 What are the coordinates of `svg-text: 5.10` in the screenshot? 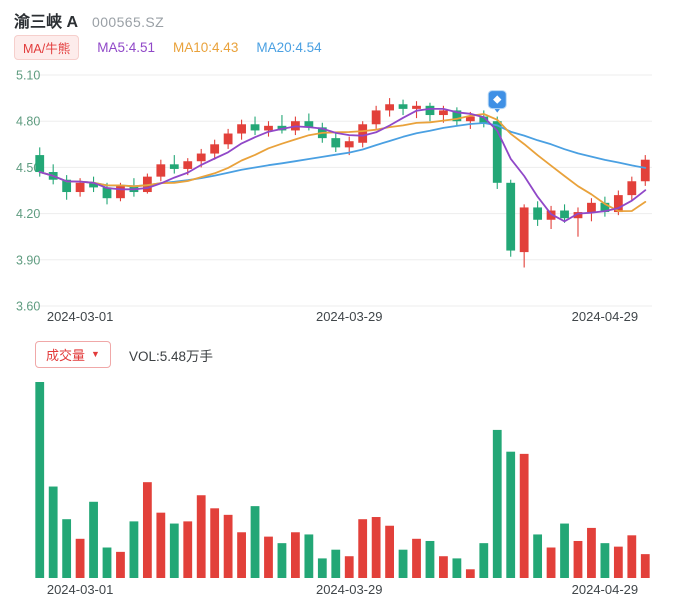 It's located at (28, 76).